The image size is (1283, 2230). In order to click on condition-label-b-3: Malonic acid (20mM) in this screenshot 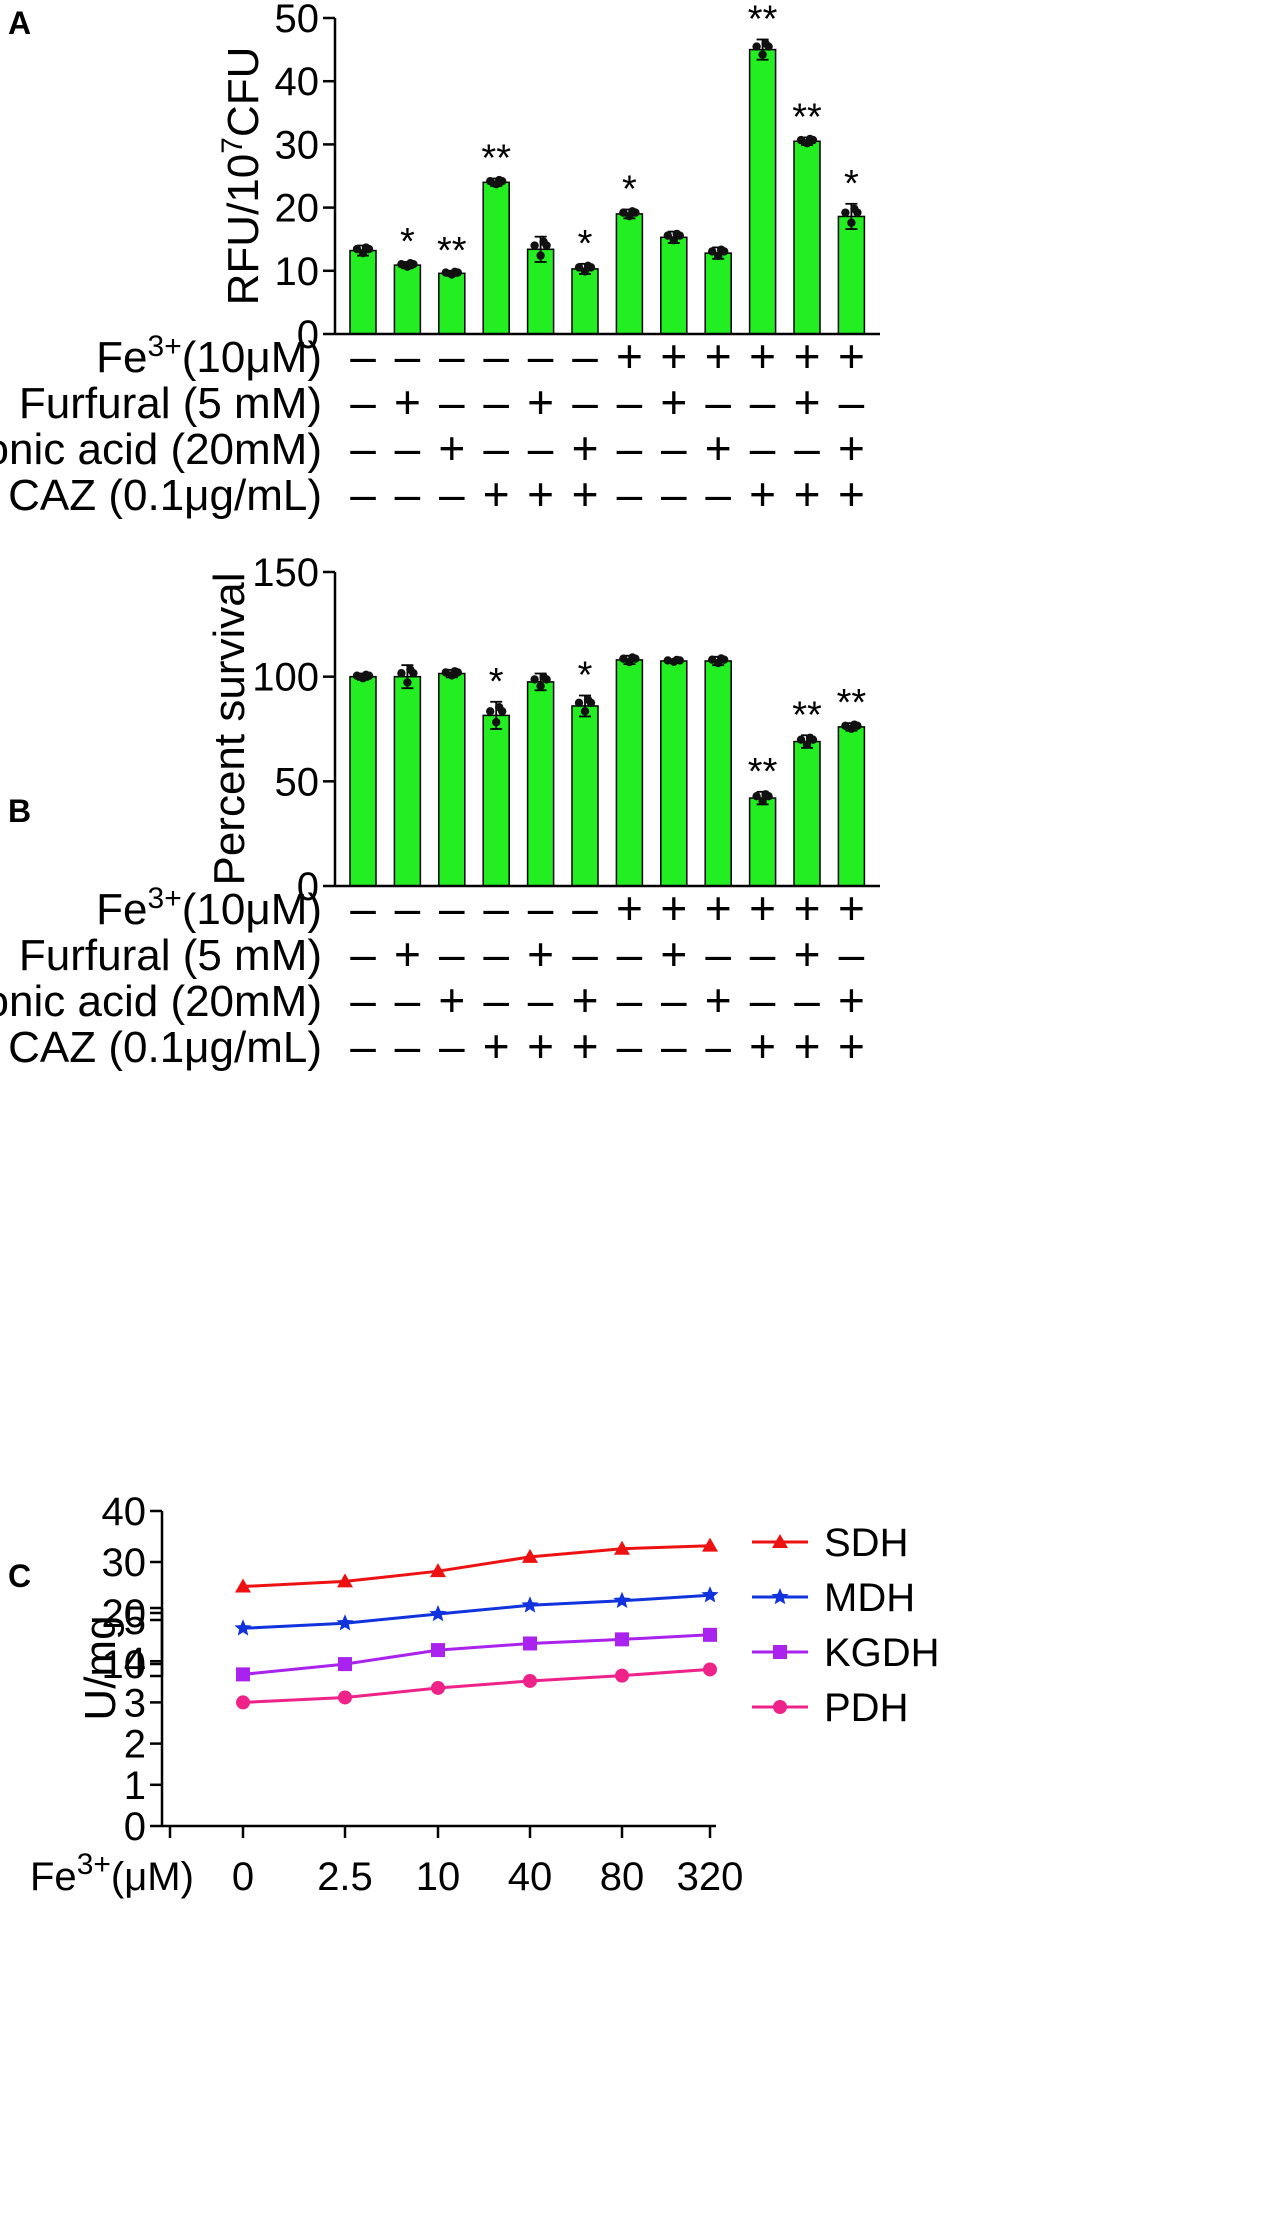, I will do `click(161, 1001)`.